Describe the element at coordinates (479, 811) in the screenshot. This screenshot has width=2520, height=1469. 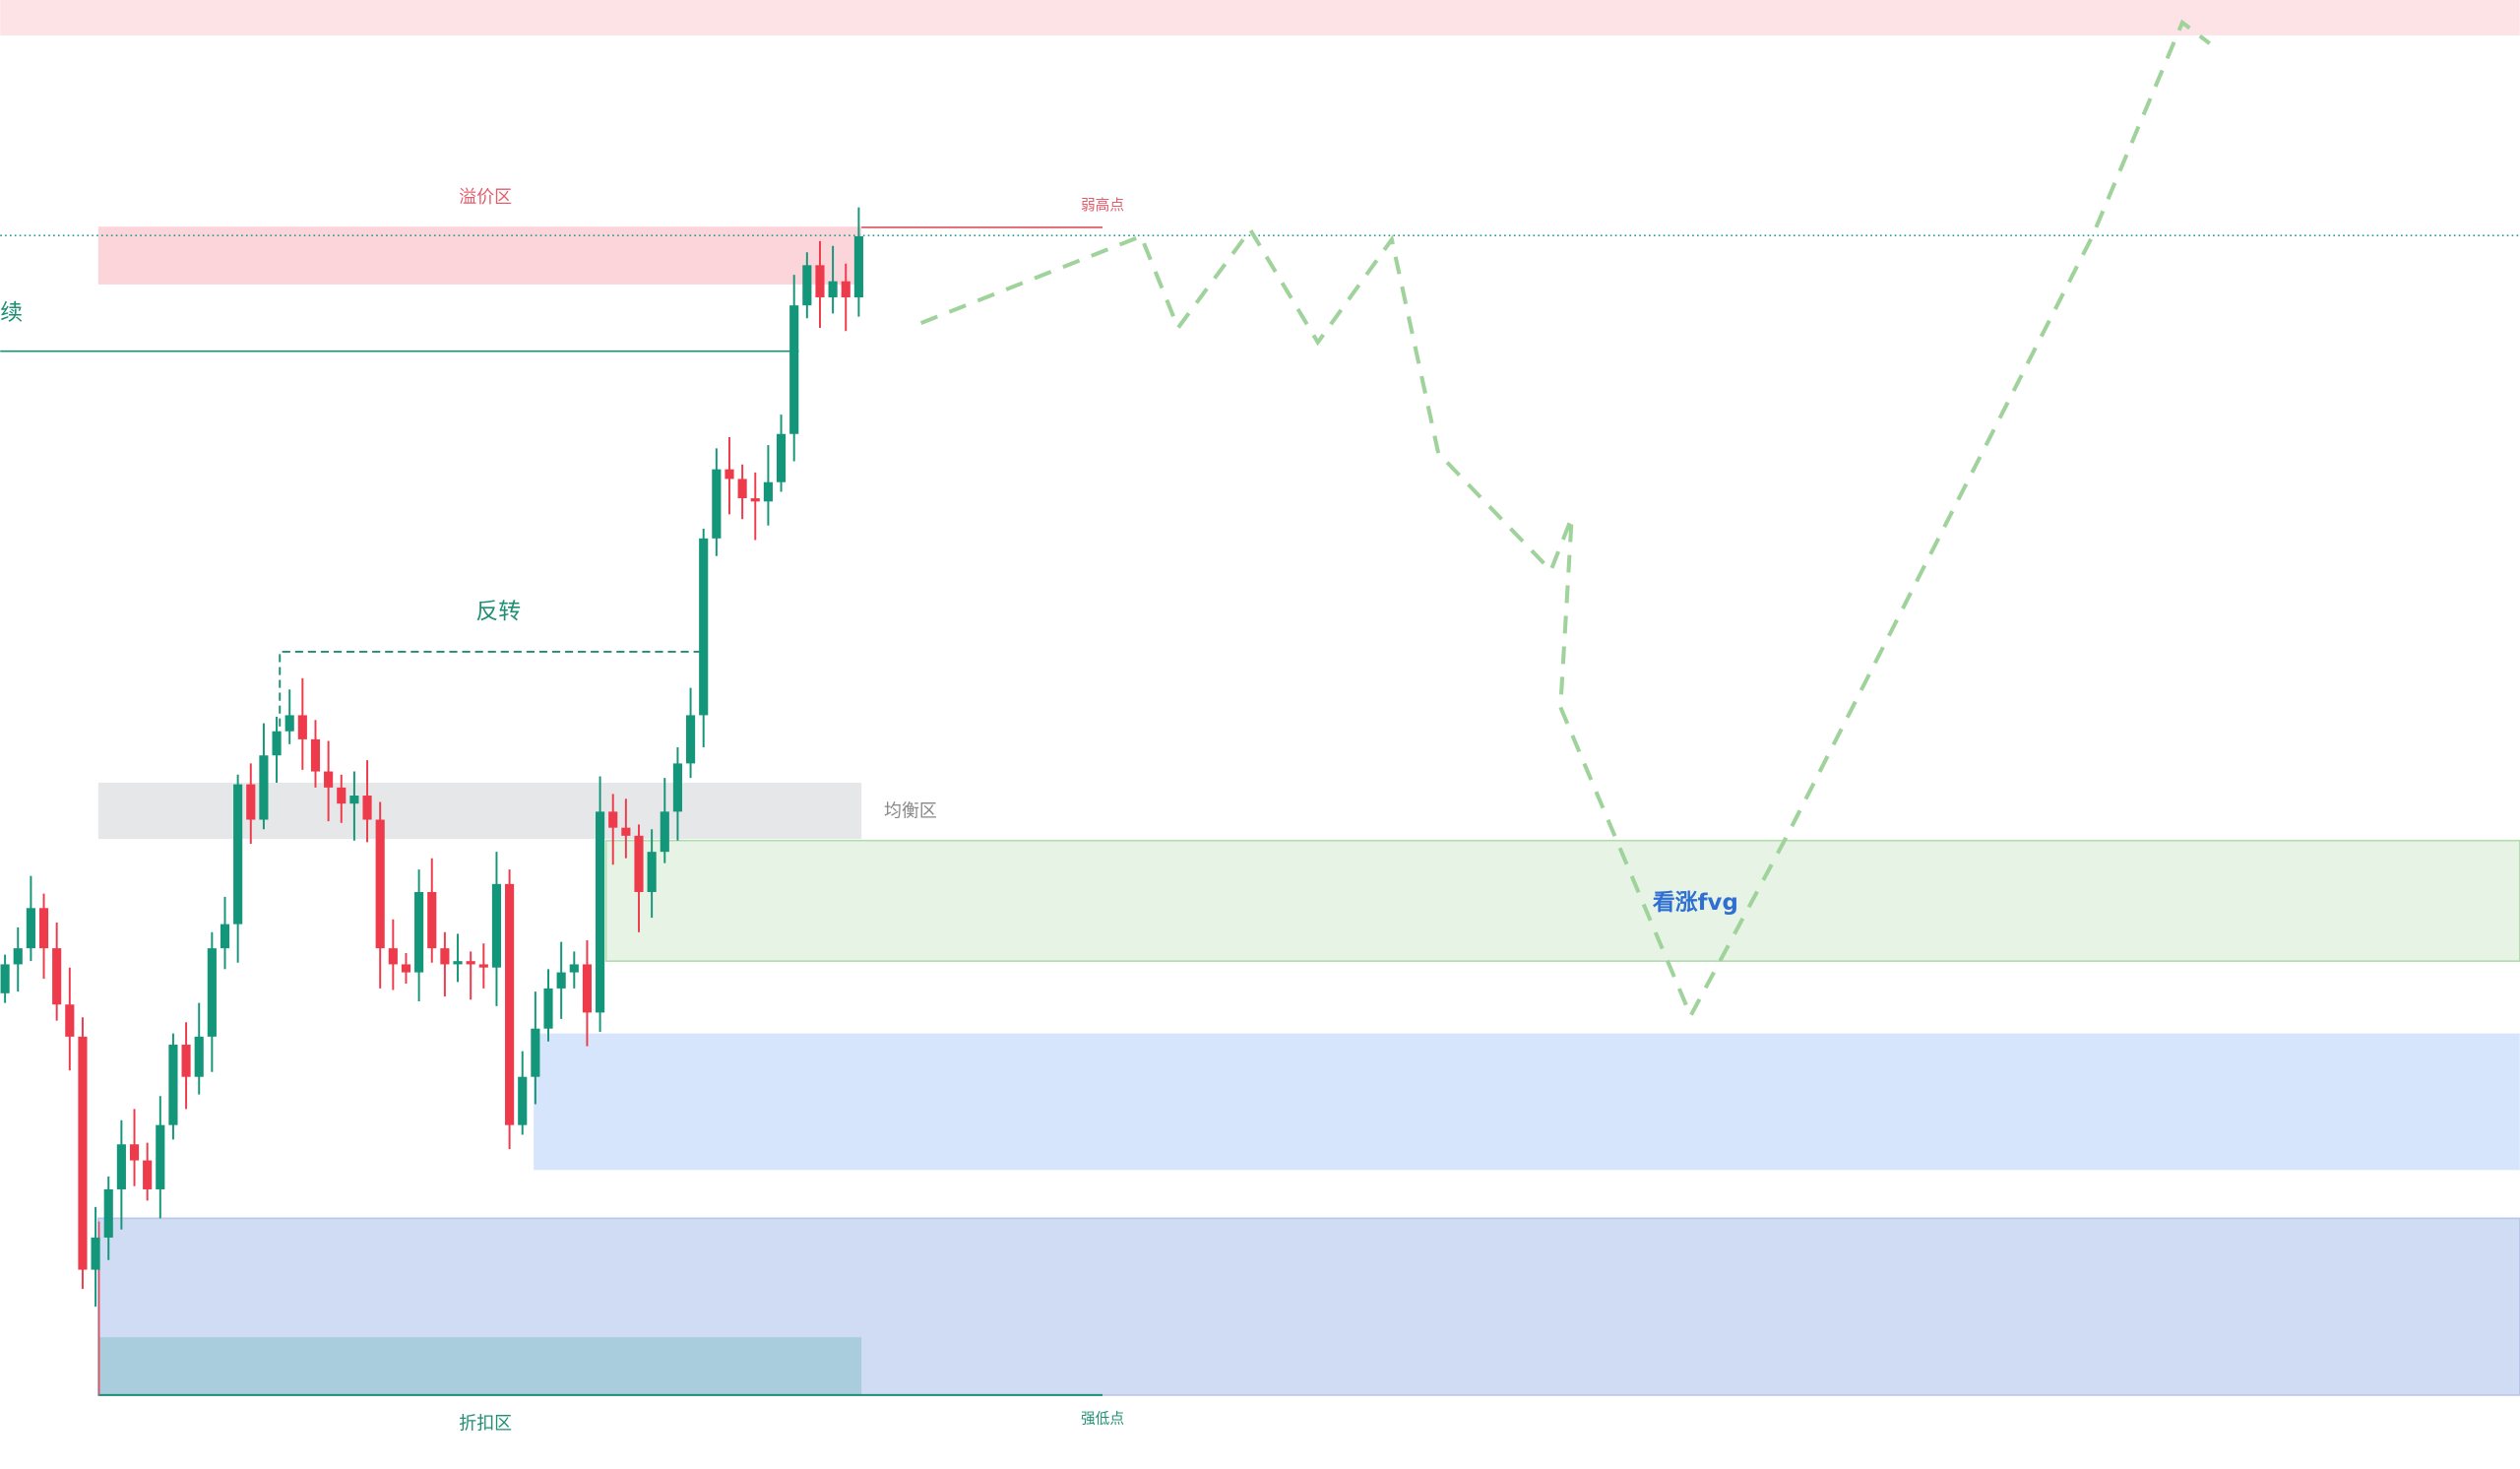
I see `equilibrium-zone` at that location.